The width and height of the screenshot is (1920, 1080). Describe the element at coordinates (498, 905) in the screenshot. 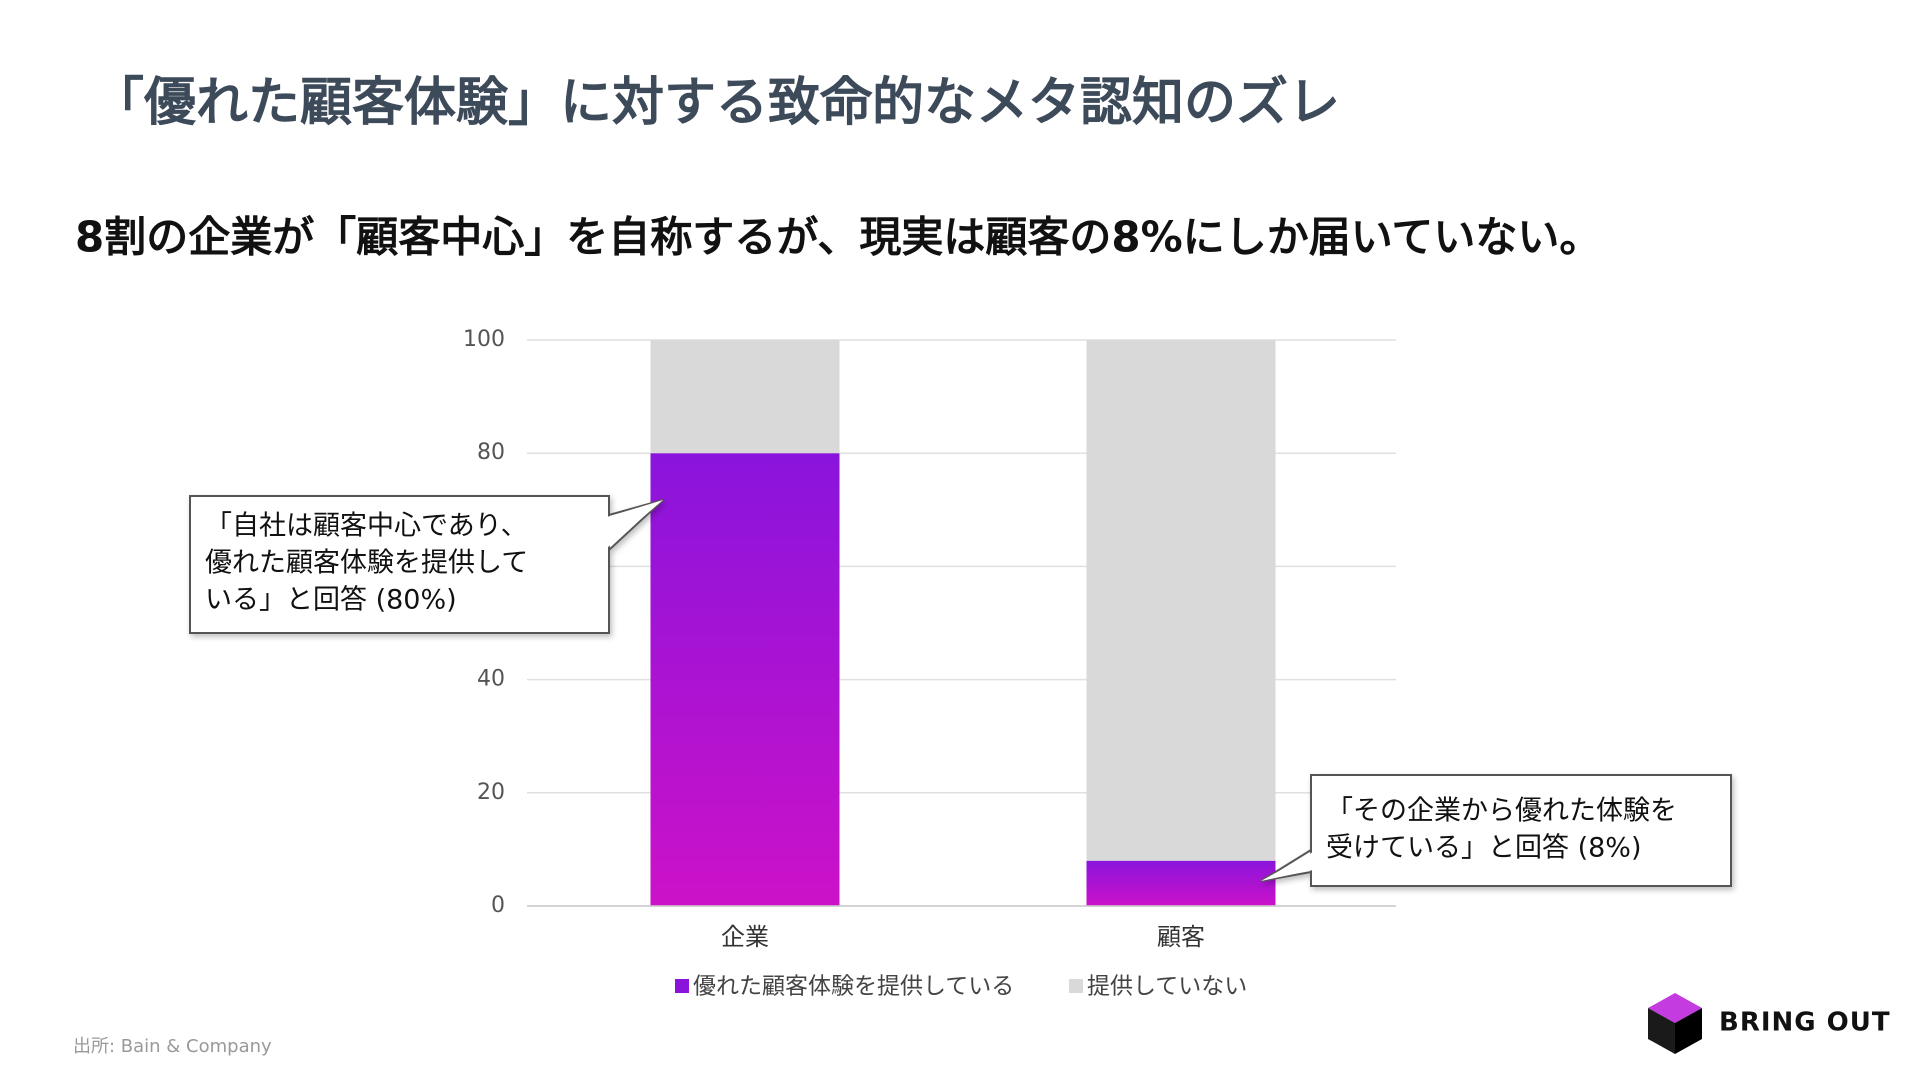

I see `y-tick-label: 0` at that location.